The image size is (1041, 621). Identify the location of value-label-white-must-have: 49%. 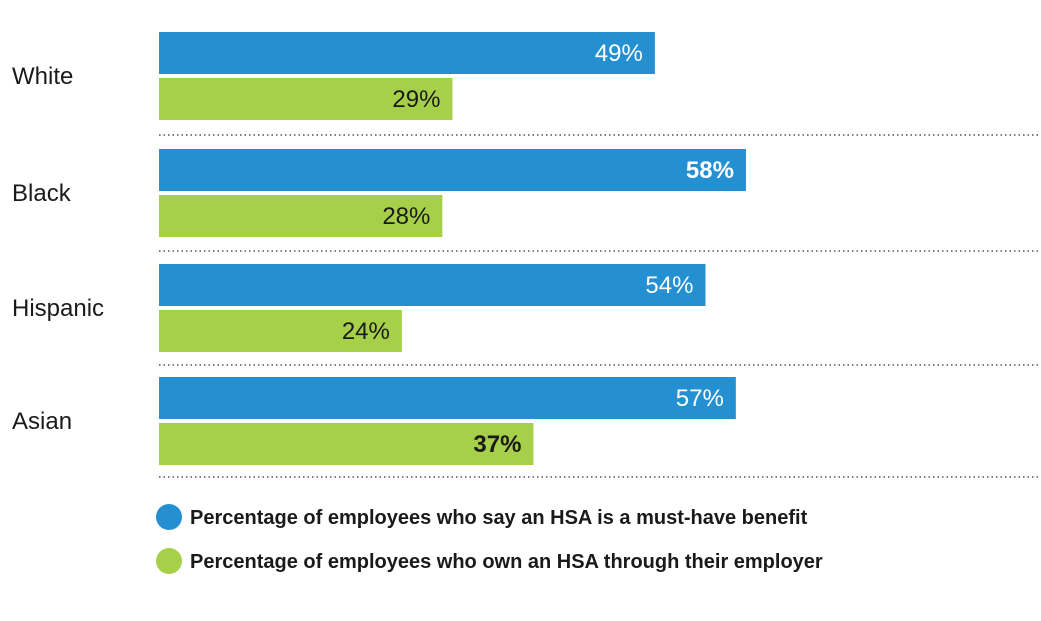
(619, 53).